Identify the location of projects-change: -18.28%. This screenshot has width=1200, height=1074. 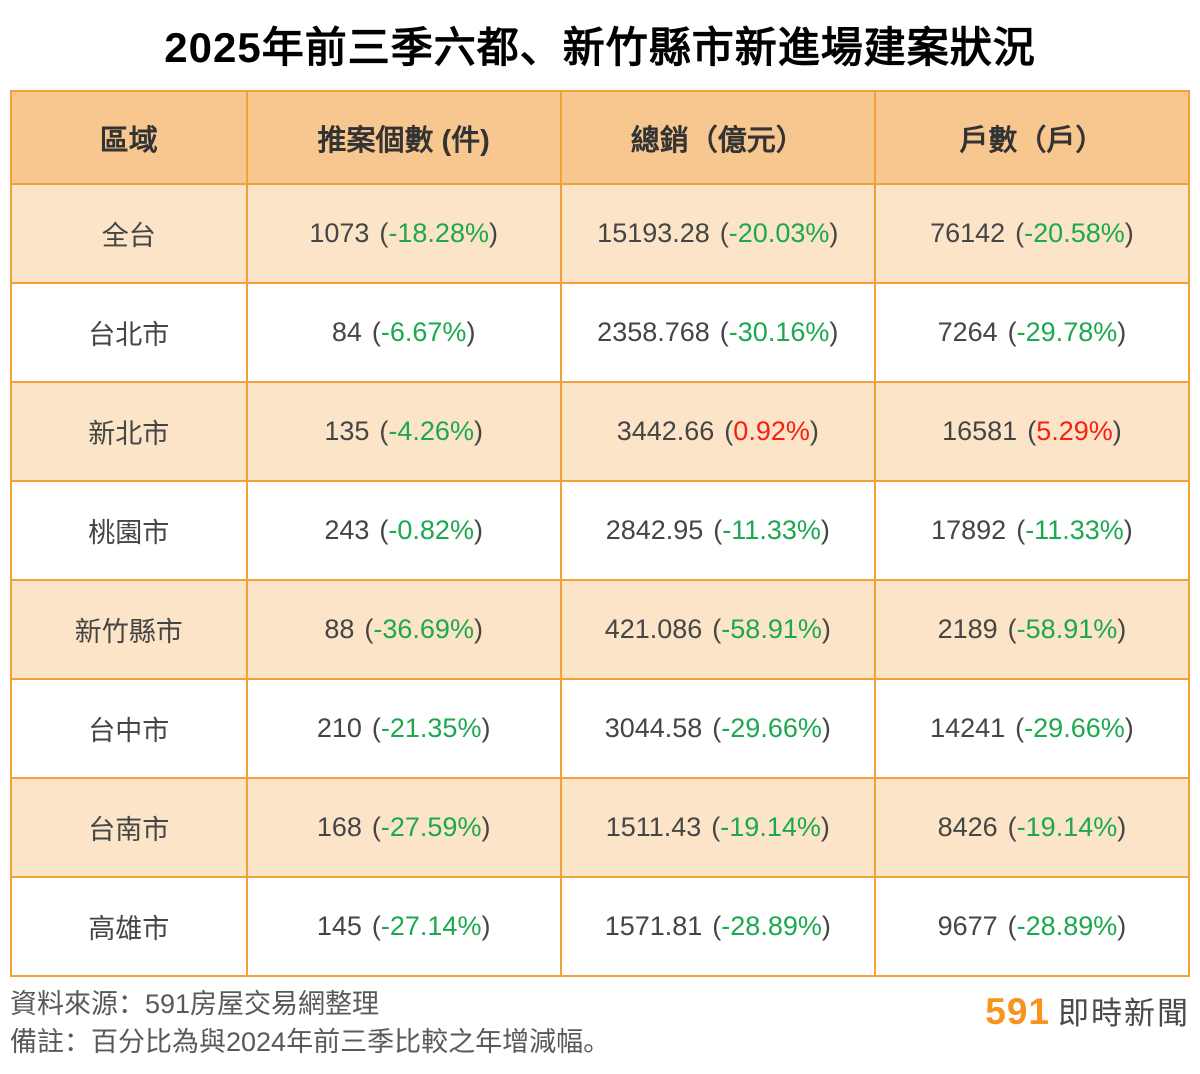
(438, 233).